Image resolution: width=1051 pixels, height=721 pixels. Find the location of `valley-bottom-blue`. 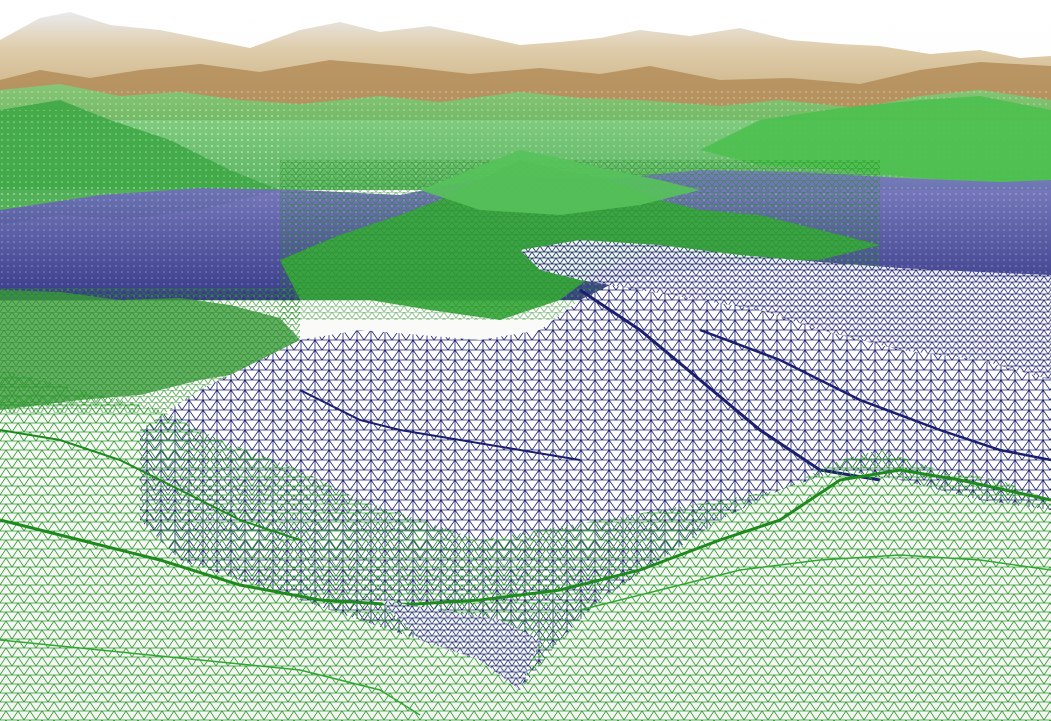

valley-bottom-blue is located at coordinates (460, 645).